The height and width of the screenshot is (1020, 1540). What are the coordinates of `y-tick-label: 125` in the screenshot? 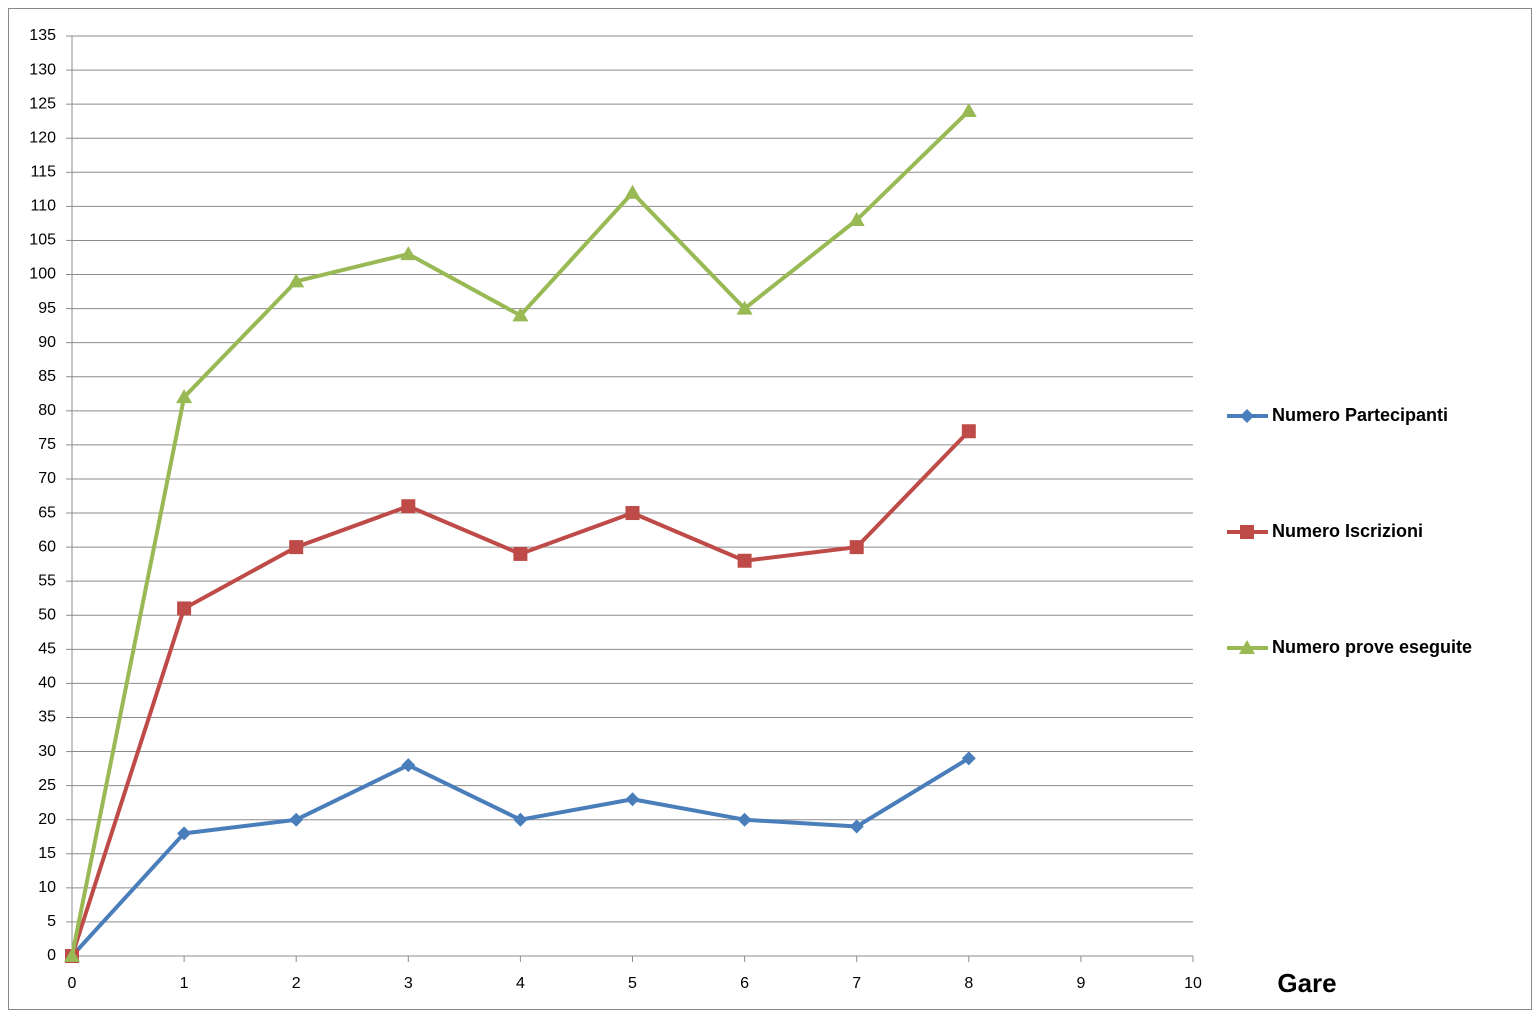 It's located at (42, 103).